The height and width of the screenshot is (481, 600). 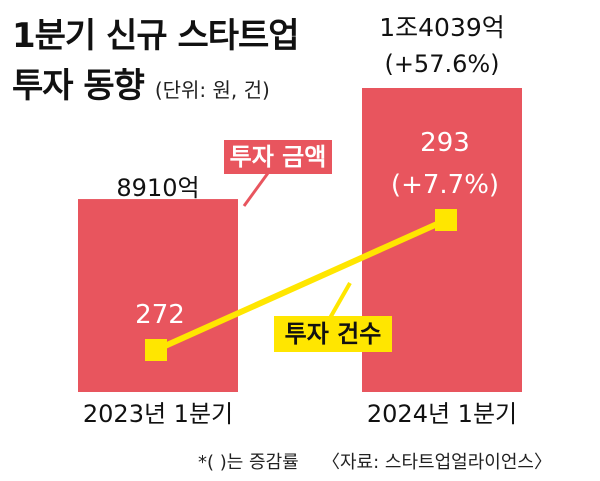 What do you see at coordinates (158, 414) in the screenshot?
I see `x-tick-label-2023: 2023년 1분기` at bounding box center [158, 414].